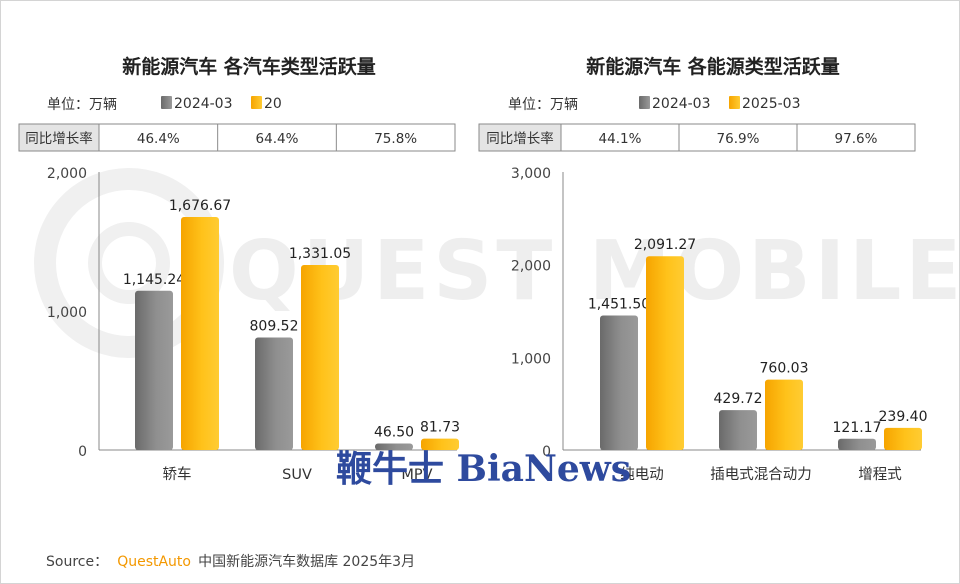 The height and width of the screenshot is (584, 960). Describe the element at coordinates (738, 139) in the screenshot. I see `yoy-value: 76.9%` at that location.